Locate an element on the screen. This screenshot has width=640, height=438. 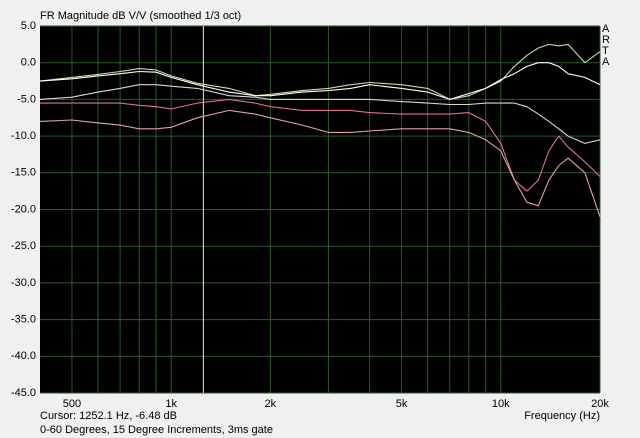
y-tick-label: -45.0 is located at coordinates (23, 393).